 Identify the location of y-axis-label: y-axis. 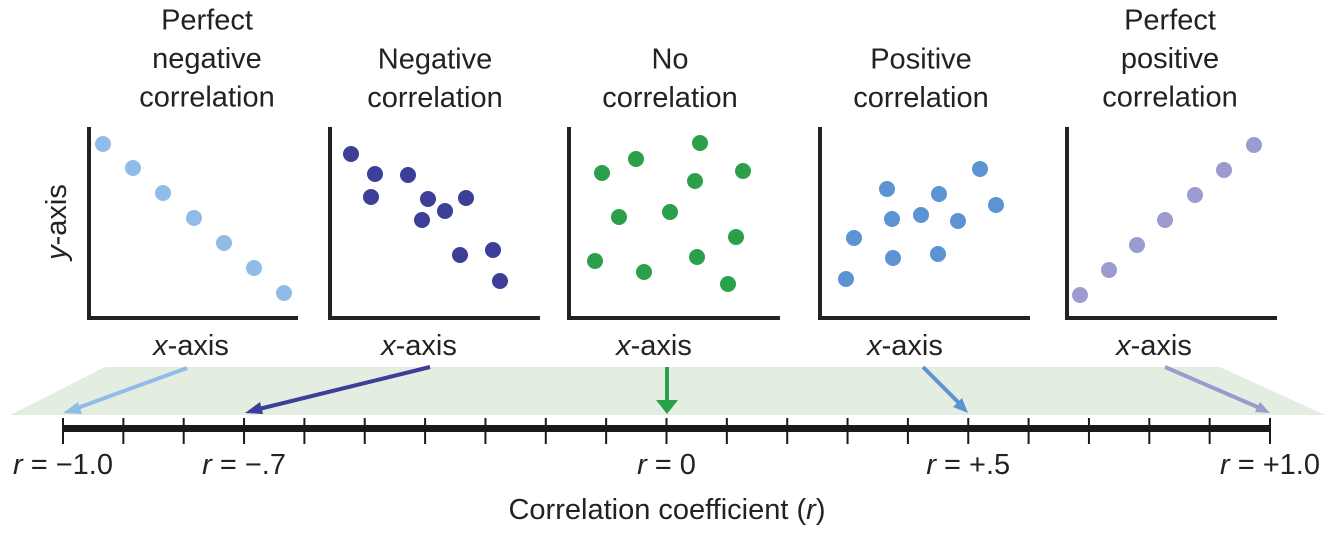
(57, 223).